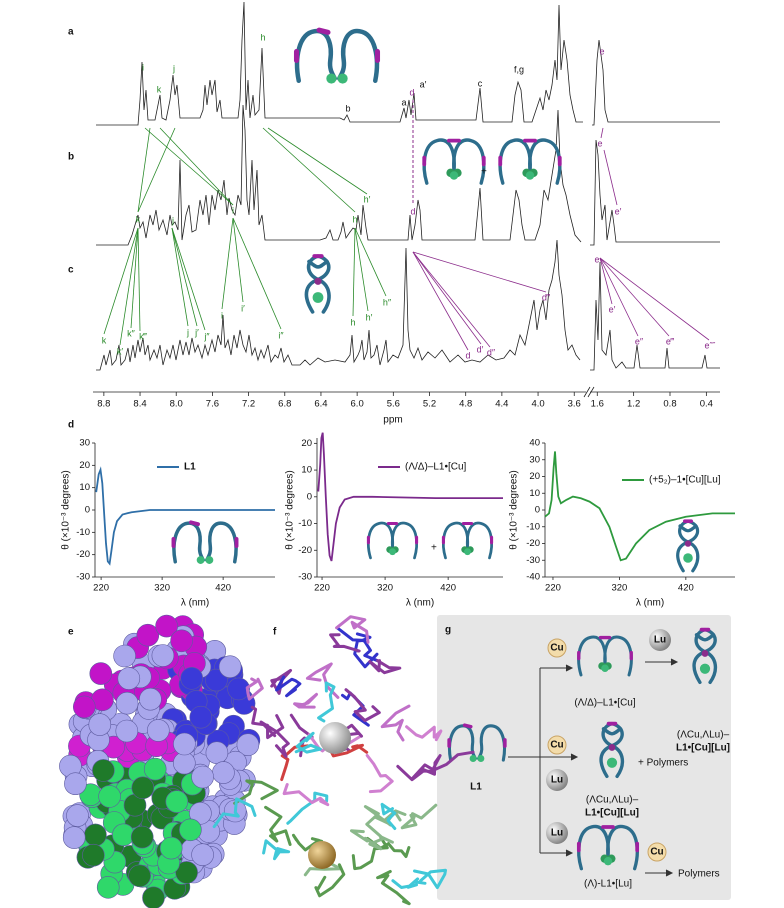 Image resolution: width=784 pixels, height=908 pixels. What do you see at coordinates (320, 404) in the screenshot?
I see `x-tick-label: 6.4` at bounding box center [320, 404].